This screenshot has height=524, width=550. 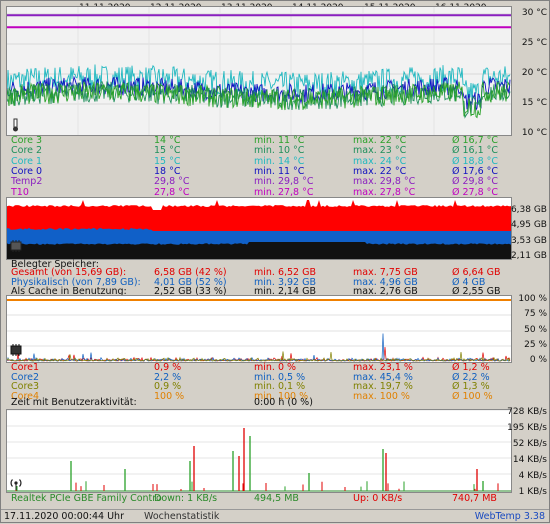 What do you see at coordinates (509, 516) in the screenshot?
I see `app-version-link: WebTemp 3.38` at bounding box center [509, 516].